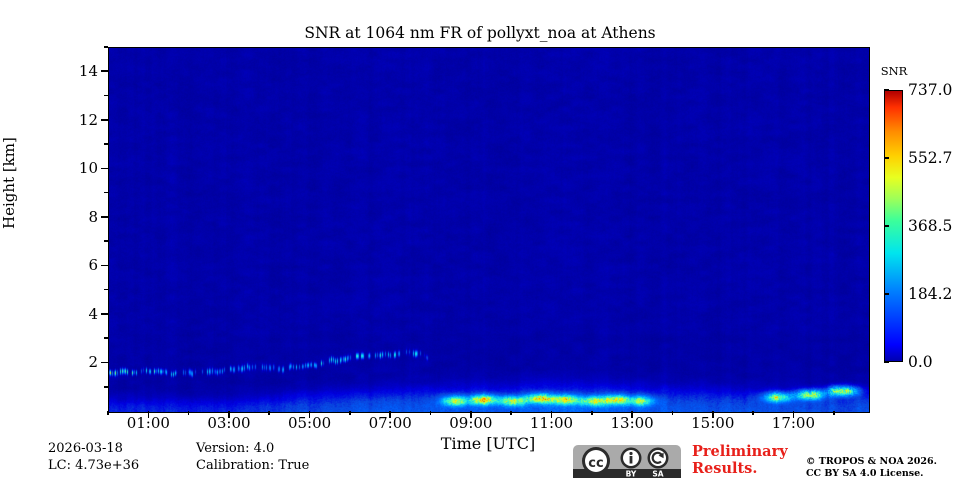 The image size is (960, 482). What do you see at coordinates (85, 448) in the screenshot?
I see `footer-date: 2026-03-18` at bounding box center [85, 448].